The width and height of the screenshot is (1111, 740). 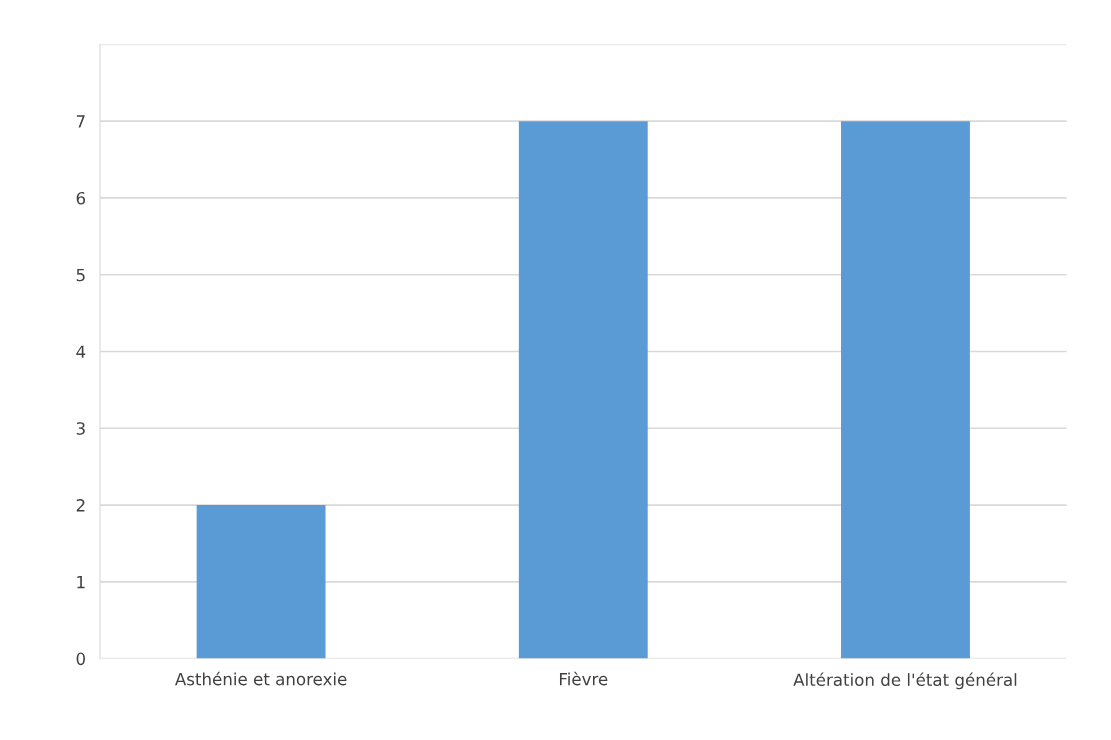 I want to click on y-tick-label: 1, so click(x=81, y=582).